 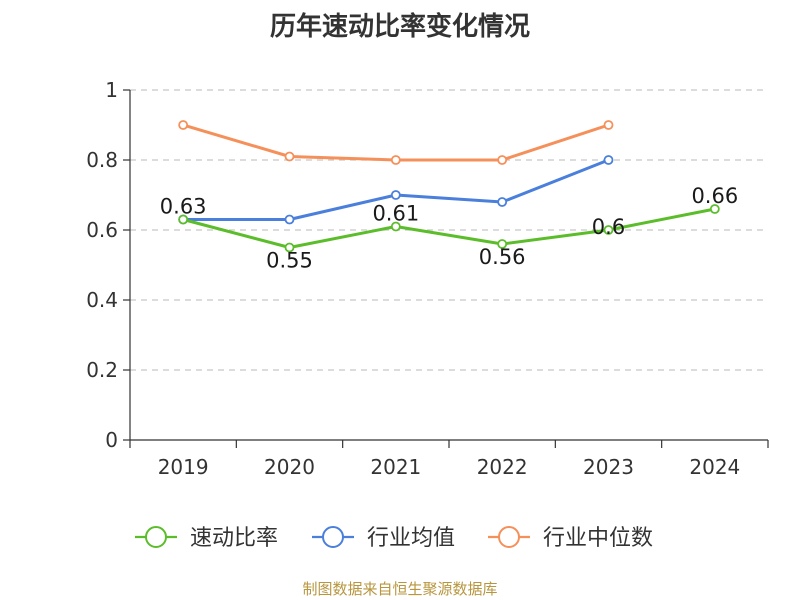 What do you see at coordinates (598, 538) in the screenshot?
I see `legend-label: 行业中位数` at bounding box center [598, 538].